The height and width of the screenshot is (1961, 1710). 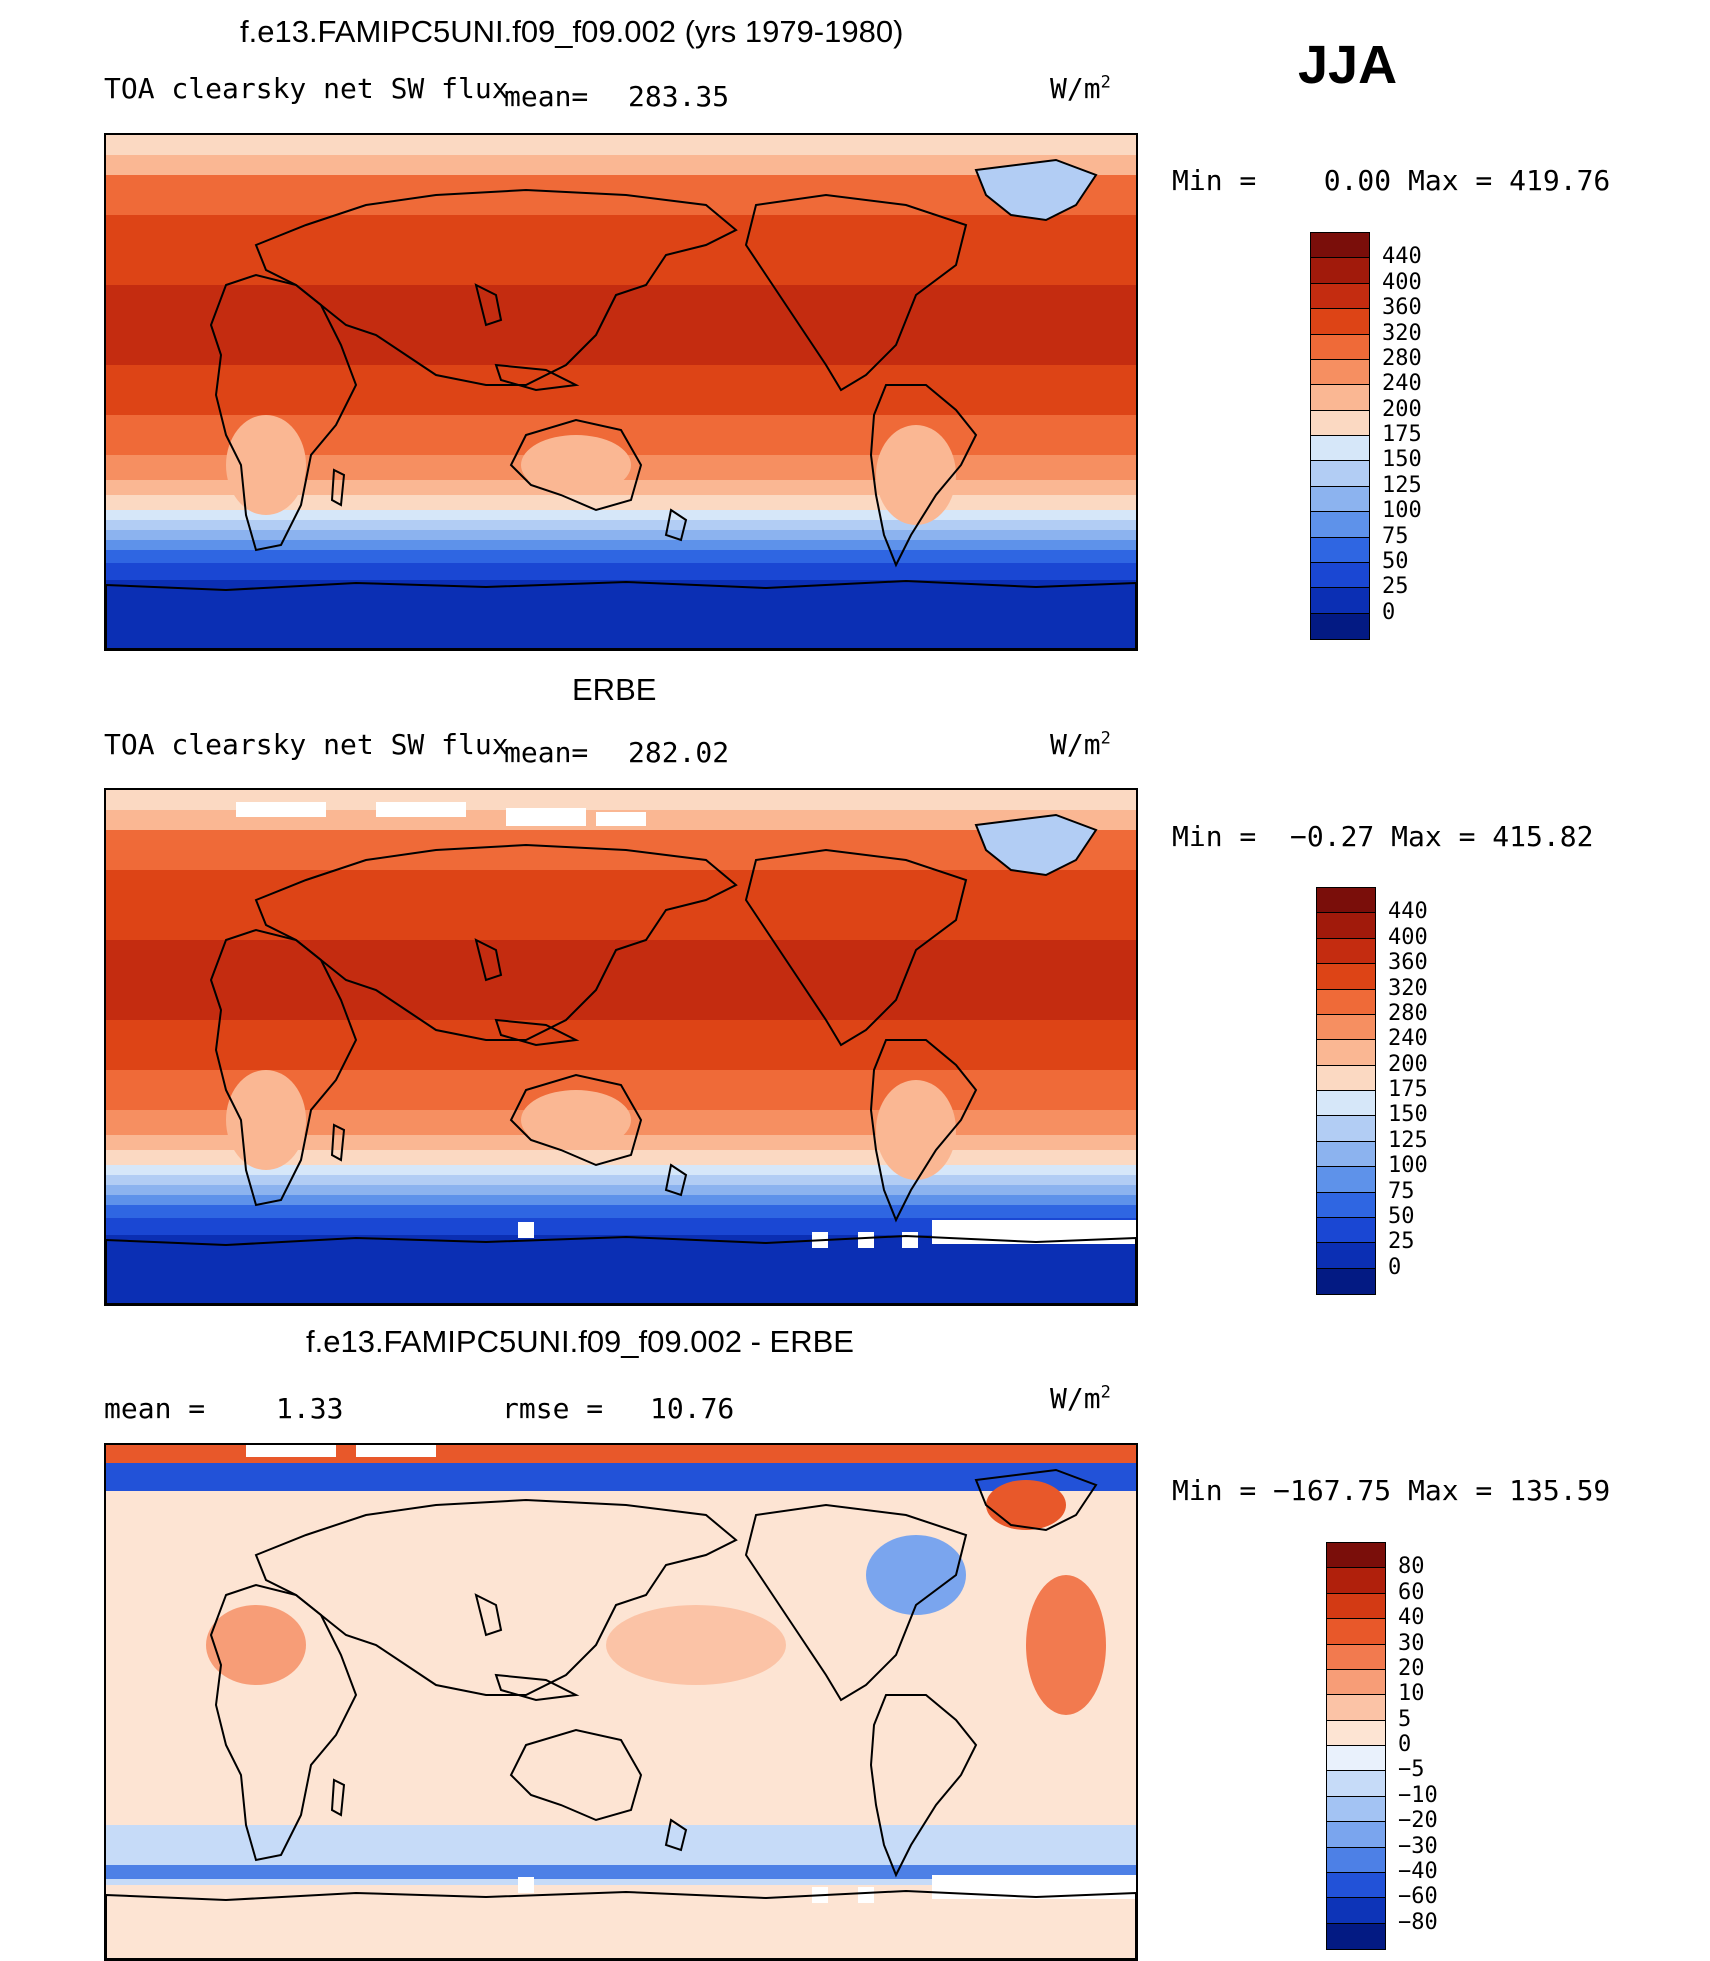 What do you see at coordinates (1395, 587) in the screenshot?
I see `colorbar-tick-label: 25` at bounding box center [1395, 587].